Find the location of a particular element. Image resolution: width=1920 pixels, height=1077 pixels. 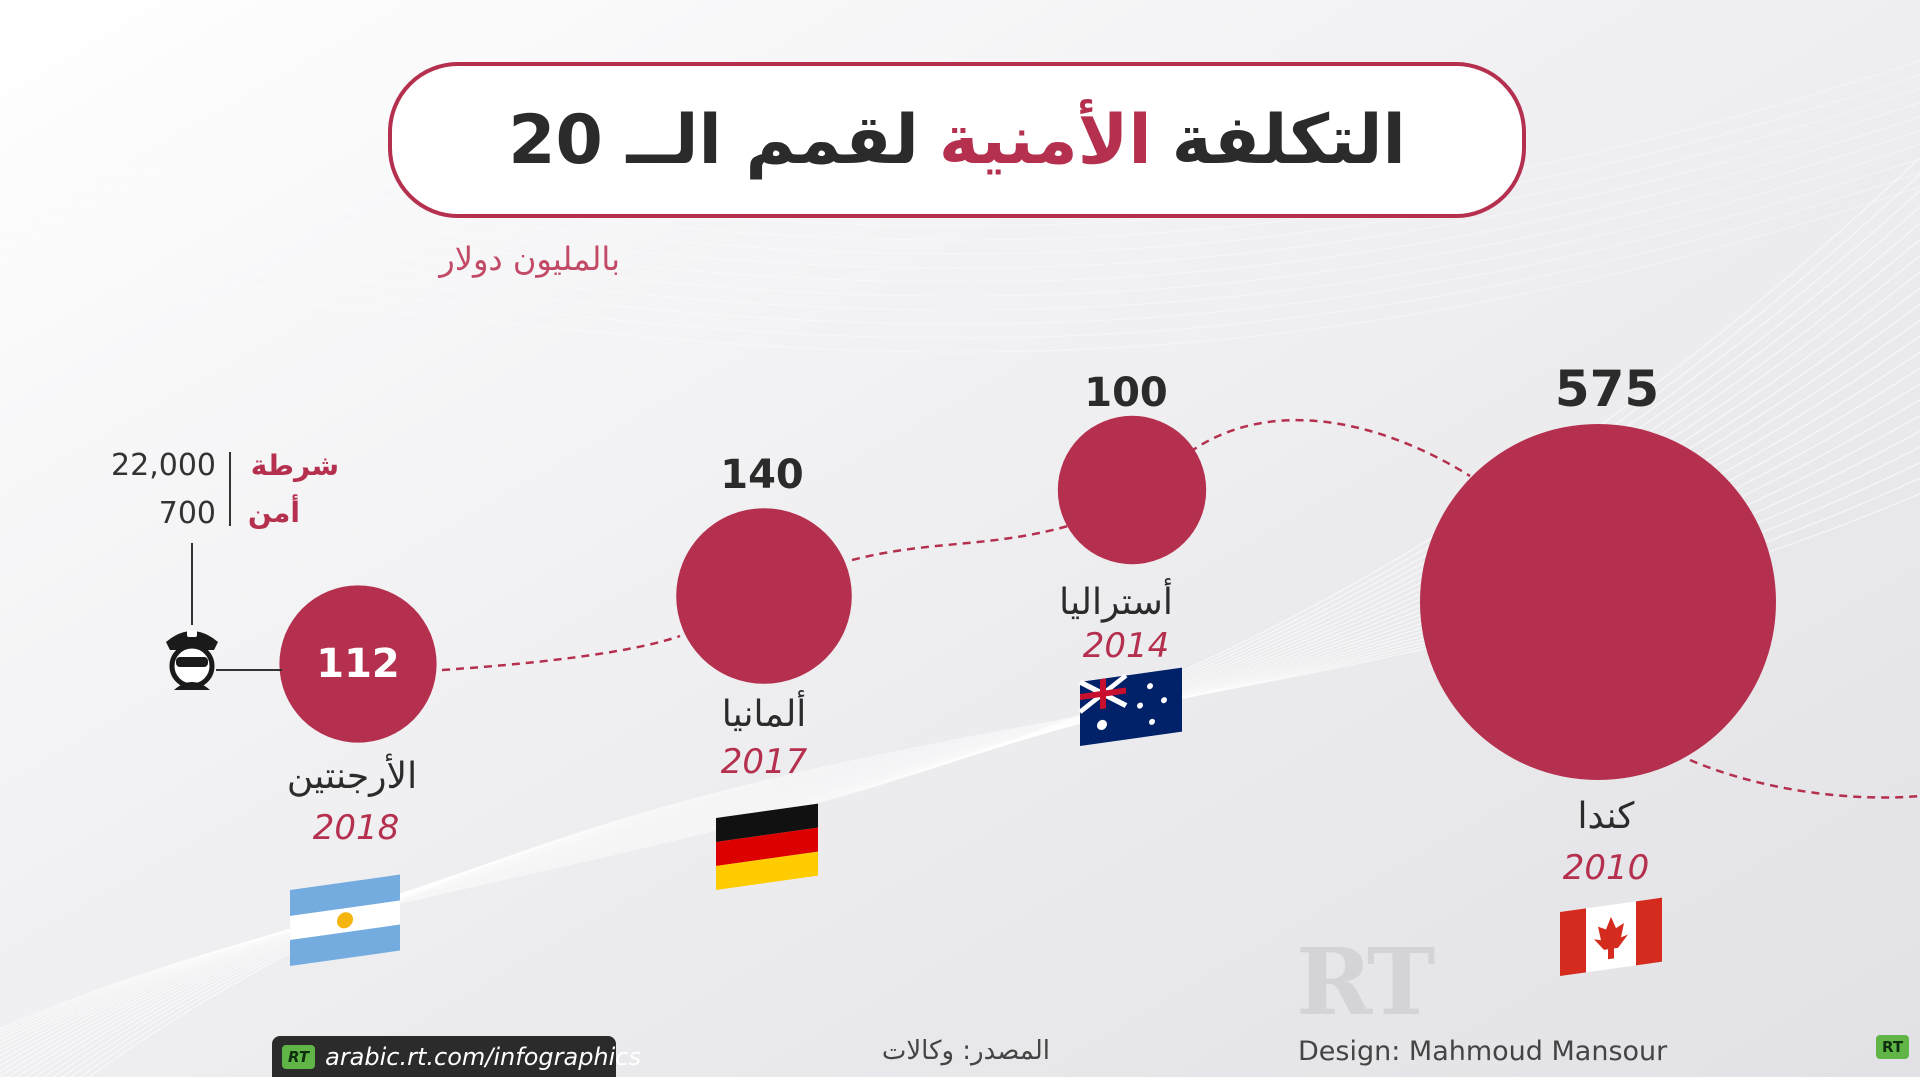

police-officer-icon is located at coordinates (224, 616).